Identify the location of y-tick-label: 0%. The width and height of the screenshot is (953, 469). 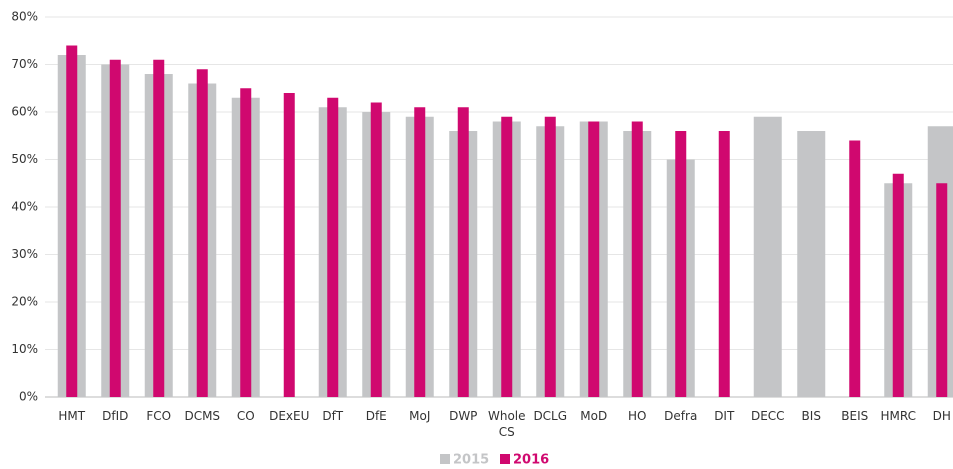
(28, 397).